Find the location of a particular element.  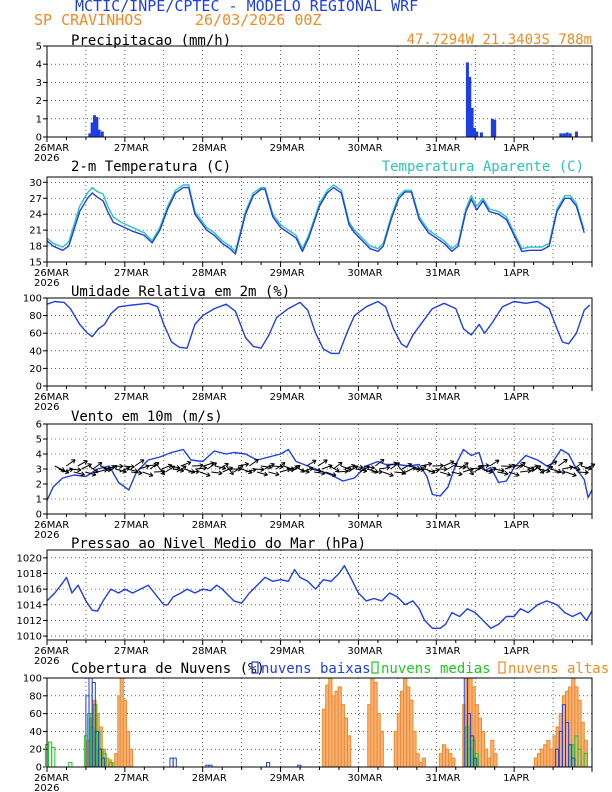

y-tick-label: 18 is located at coordinates (35, 247).